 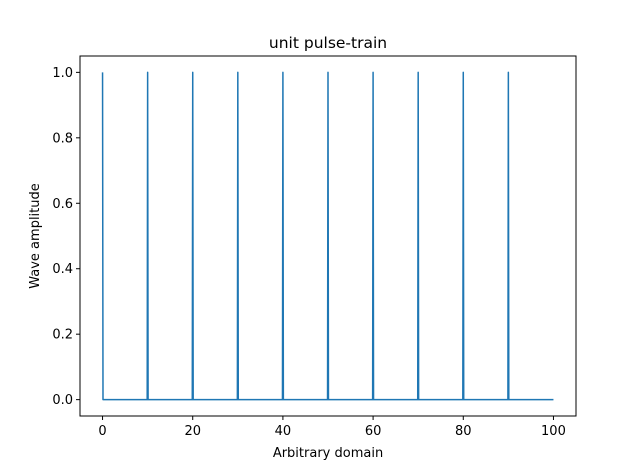 I want to click on y-axis-label: Wave amplitude, so click(x=35, y=236).